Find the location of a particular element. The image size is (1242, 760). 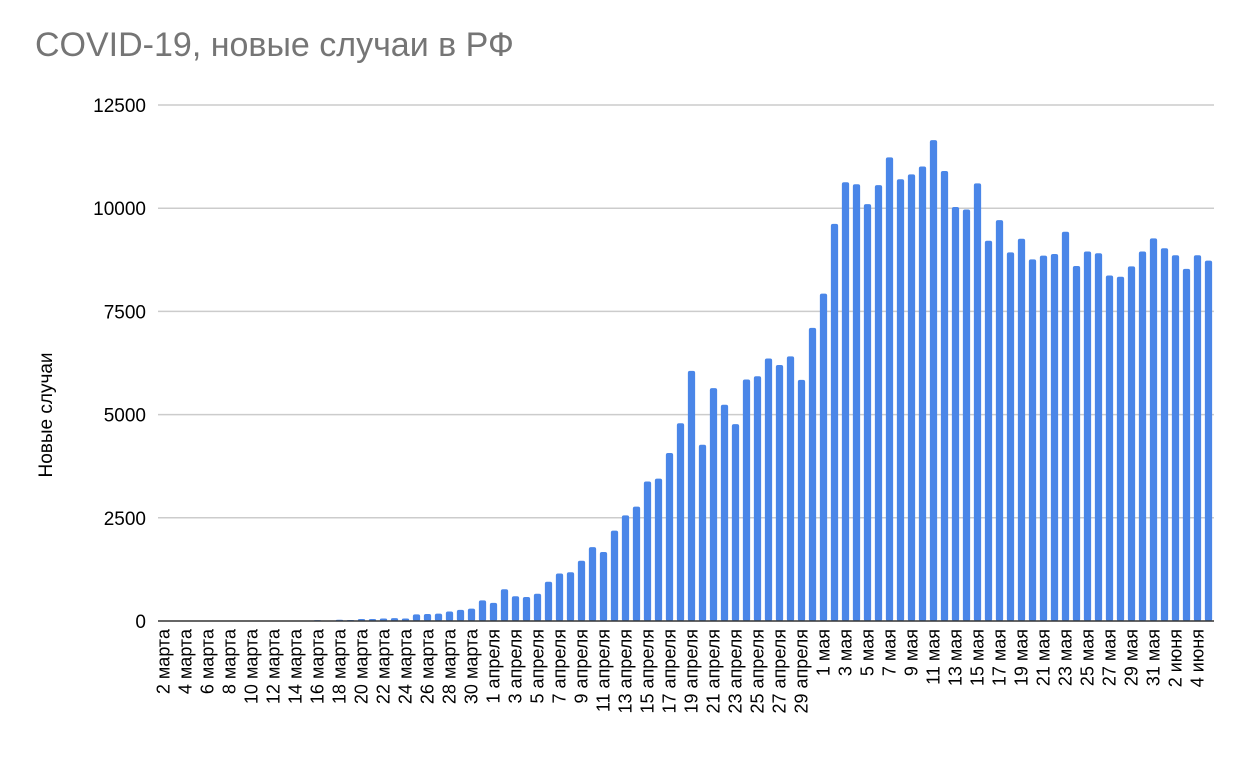

x-tick-label: 2 марта is located at coordinates (164, 661).